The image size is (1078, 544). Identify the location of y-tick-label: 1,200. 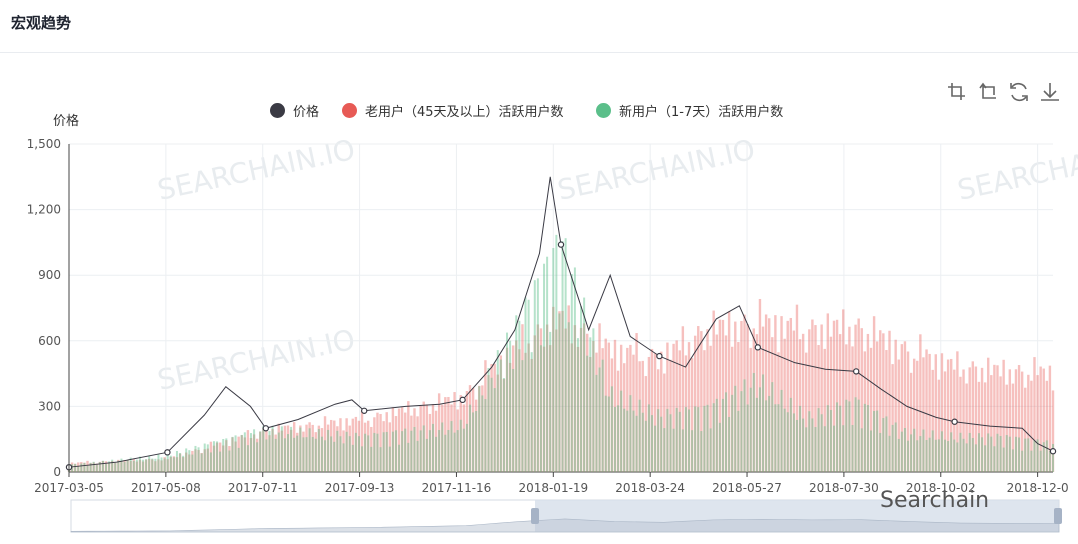
(44, 210).